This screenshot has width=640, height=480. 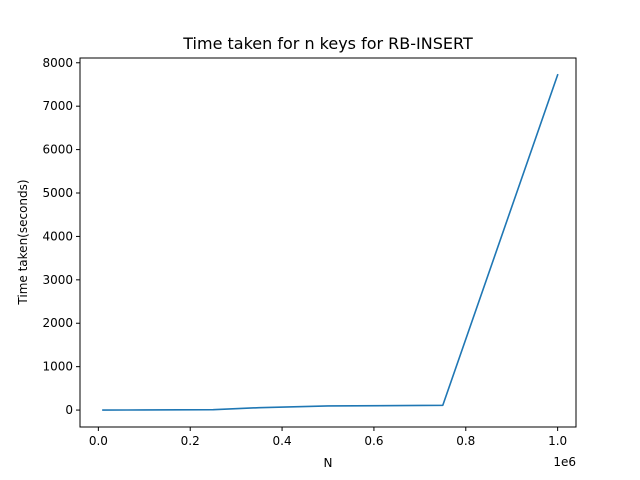 What do you see at coordinates (328, 463) in the screenshot?
I see `x-axis-label: N` at bounding box center [328, 463].